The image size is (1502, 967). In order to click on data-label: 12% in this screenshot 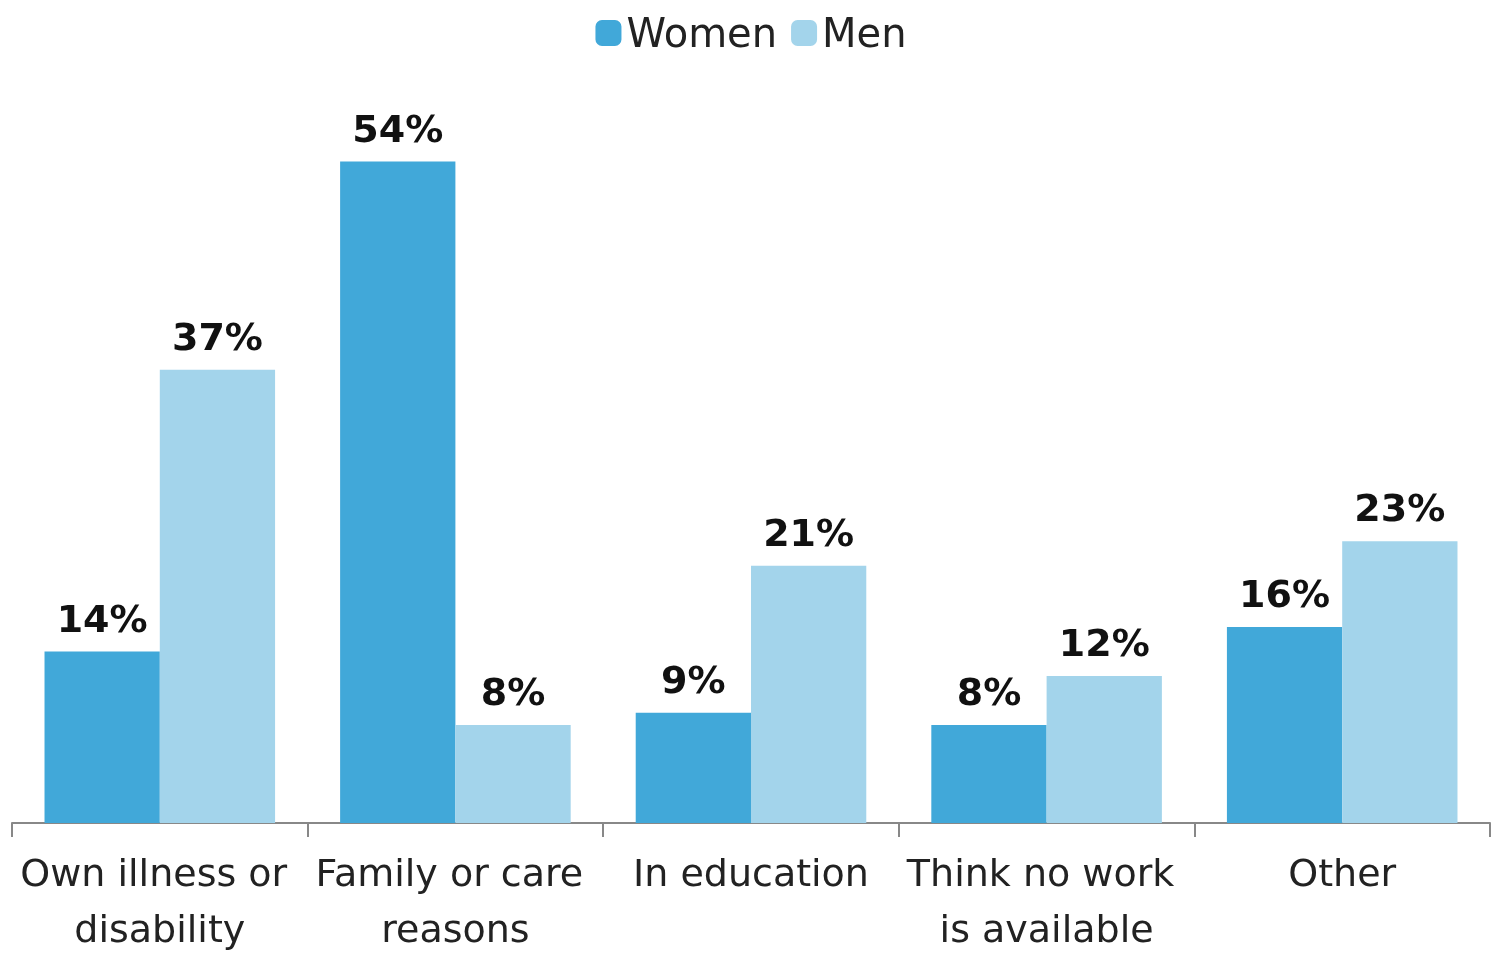, I will do `click(1104, 643)`.